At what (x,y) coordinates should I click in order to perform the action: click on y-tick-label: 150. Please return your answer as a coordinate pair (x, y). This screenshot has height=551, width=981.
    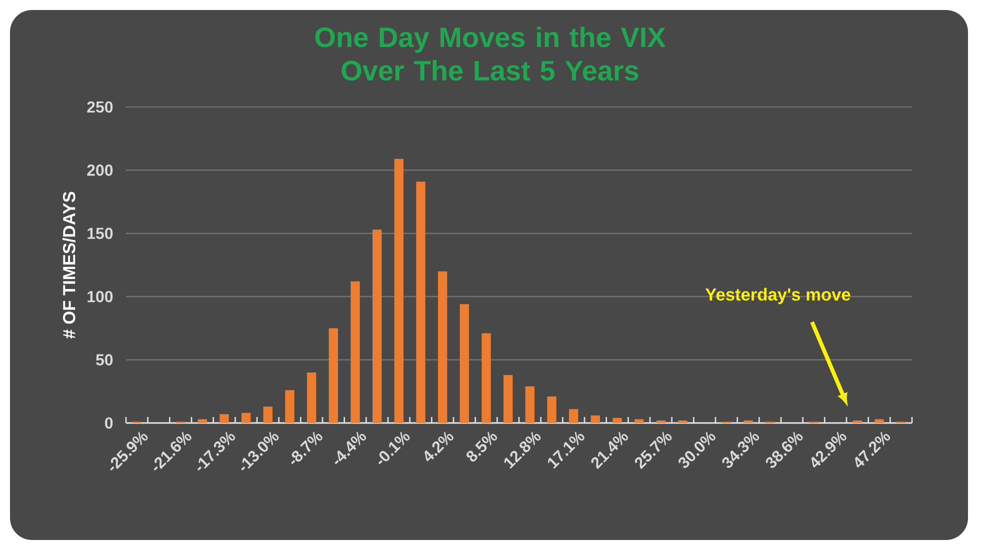
    Looking at the image, I should click on (100, 234).